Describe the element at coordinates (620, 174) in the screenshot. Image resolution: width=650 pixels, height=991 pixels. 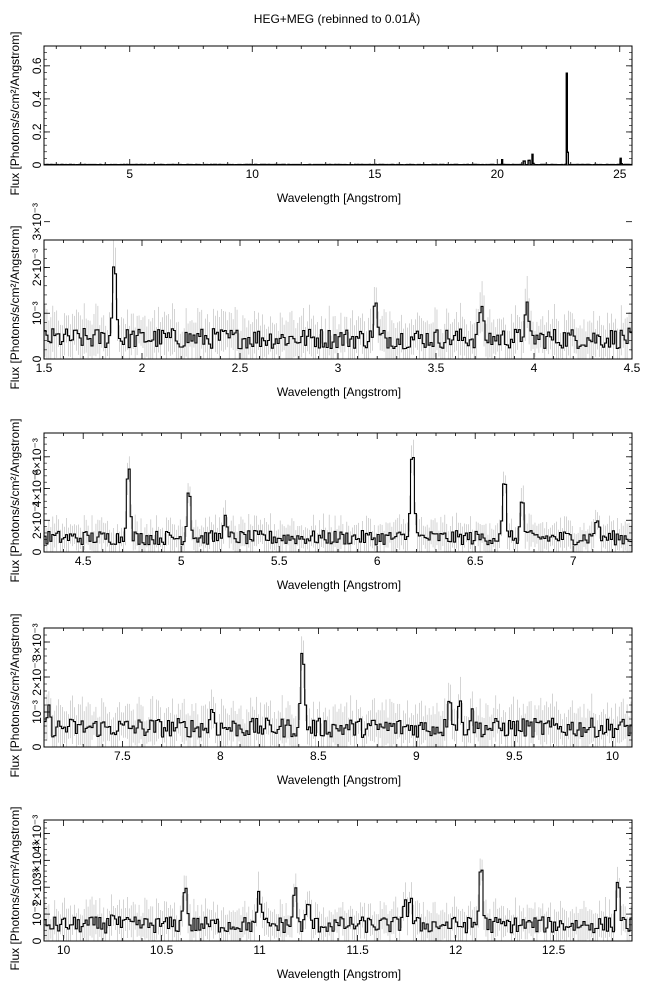
I see `x-tick-label: 25` at that location.